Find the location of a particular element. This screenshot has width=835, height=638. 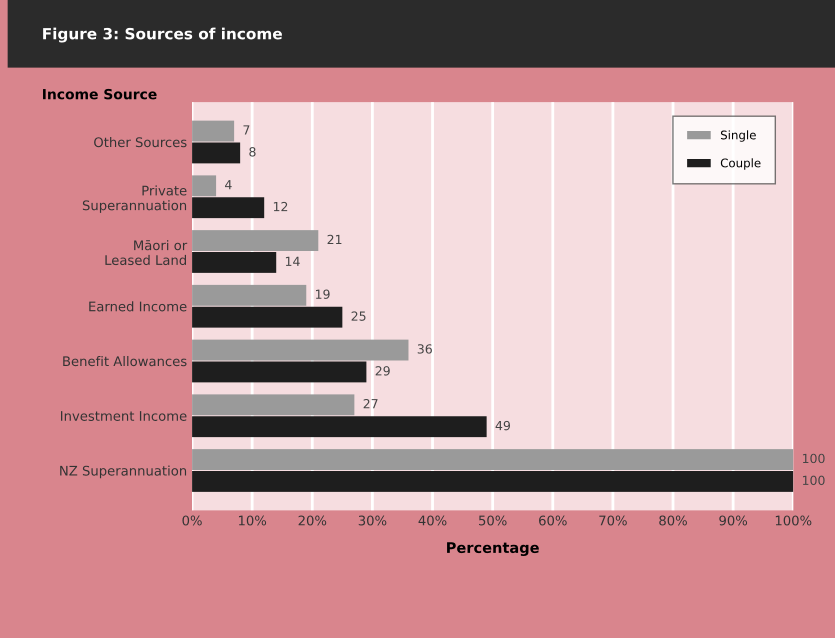

y-tick-label: Earned Income is located at coordinates (137, 306).